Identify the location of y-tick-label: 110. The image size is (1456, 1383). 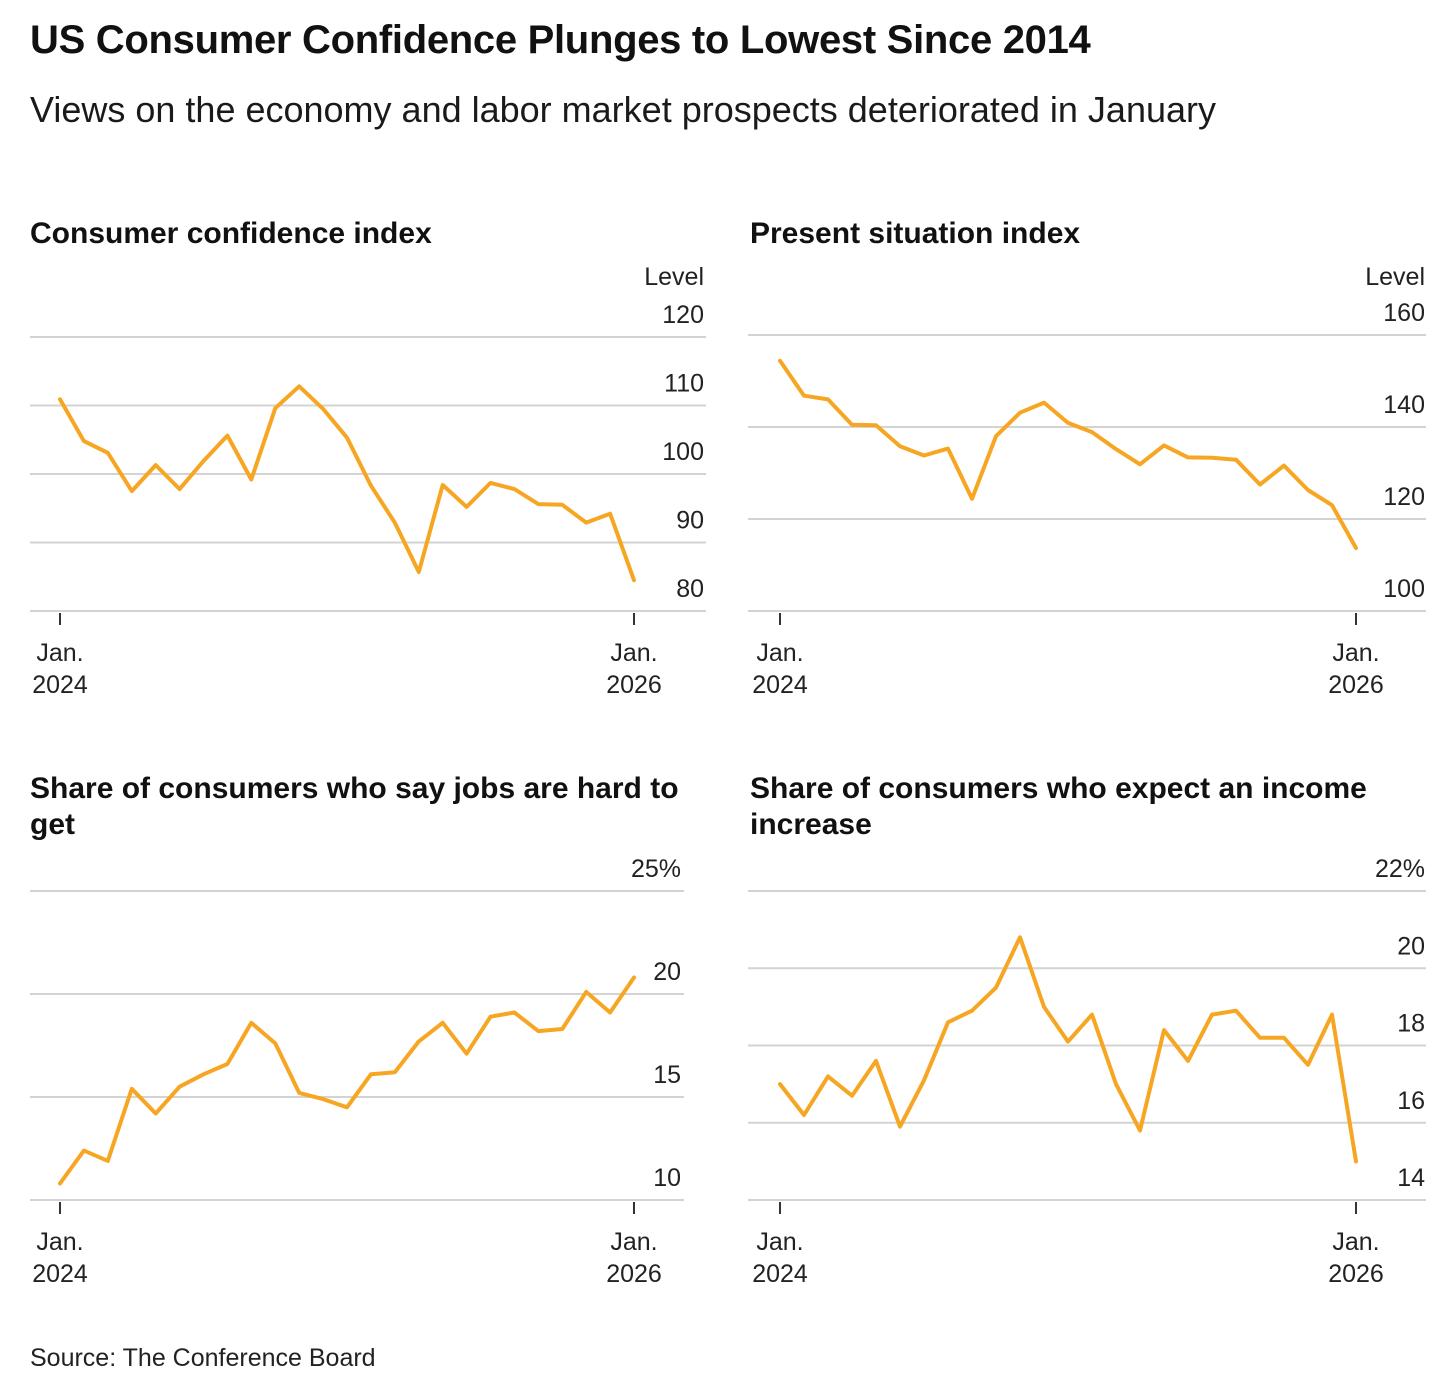
(684, 384).